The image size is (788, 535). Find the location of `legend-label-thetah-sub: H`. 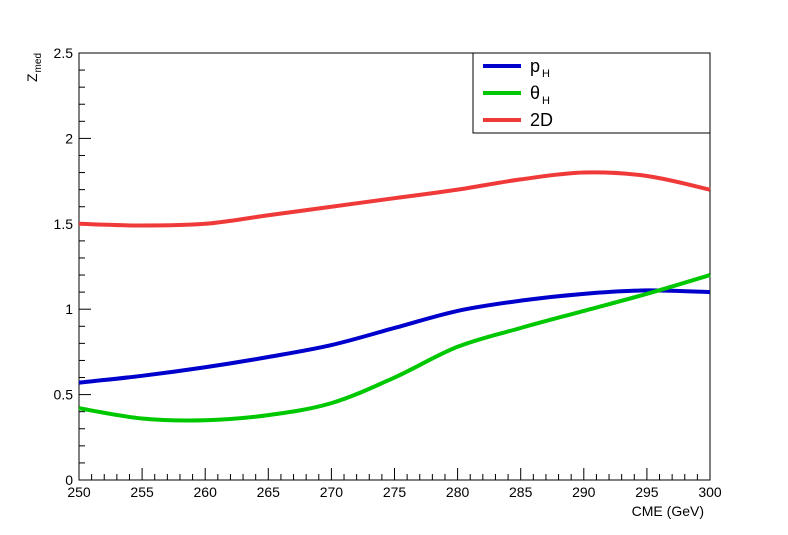

legend-label-thetah-sub: H is located at coordinates (546, 101).